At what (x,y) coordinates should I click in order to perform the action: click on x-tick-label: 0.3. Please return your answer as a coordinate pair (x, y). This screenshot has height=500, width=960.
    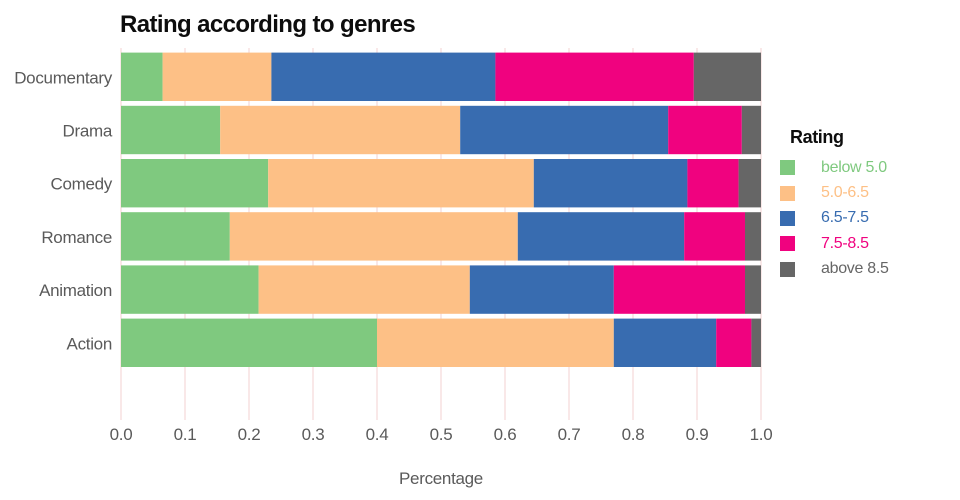
    Looking at the image, I should click on (313, 434).